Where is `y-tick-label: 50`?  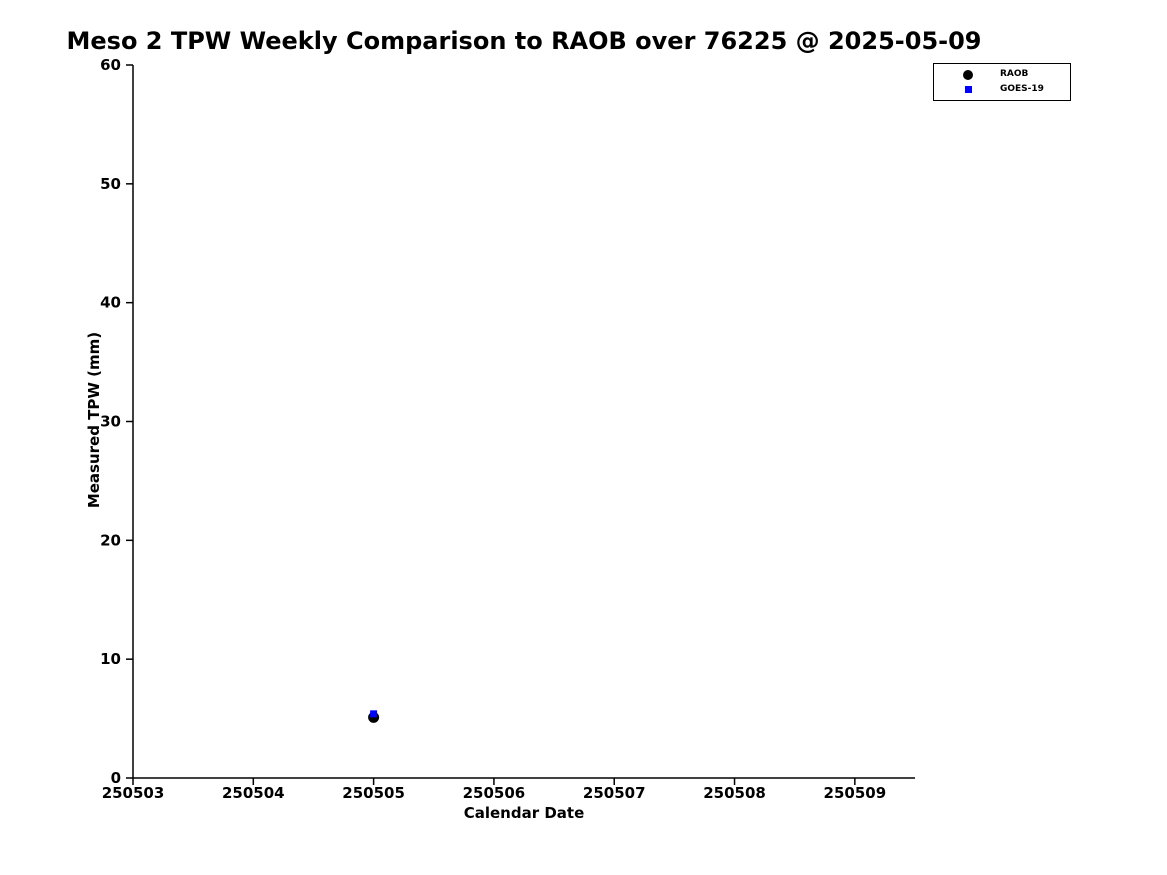
y-tick-label: 50 is located at coordinates (110, 184).